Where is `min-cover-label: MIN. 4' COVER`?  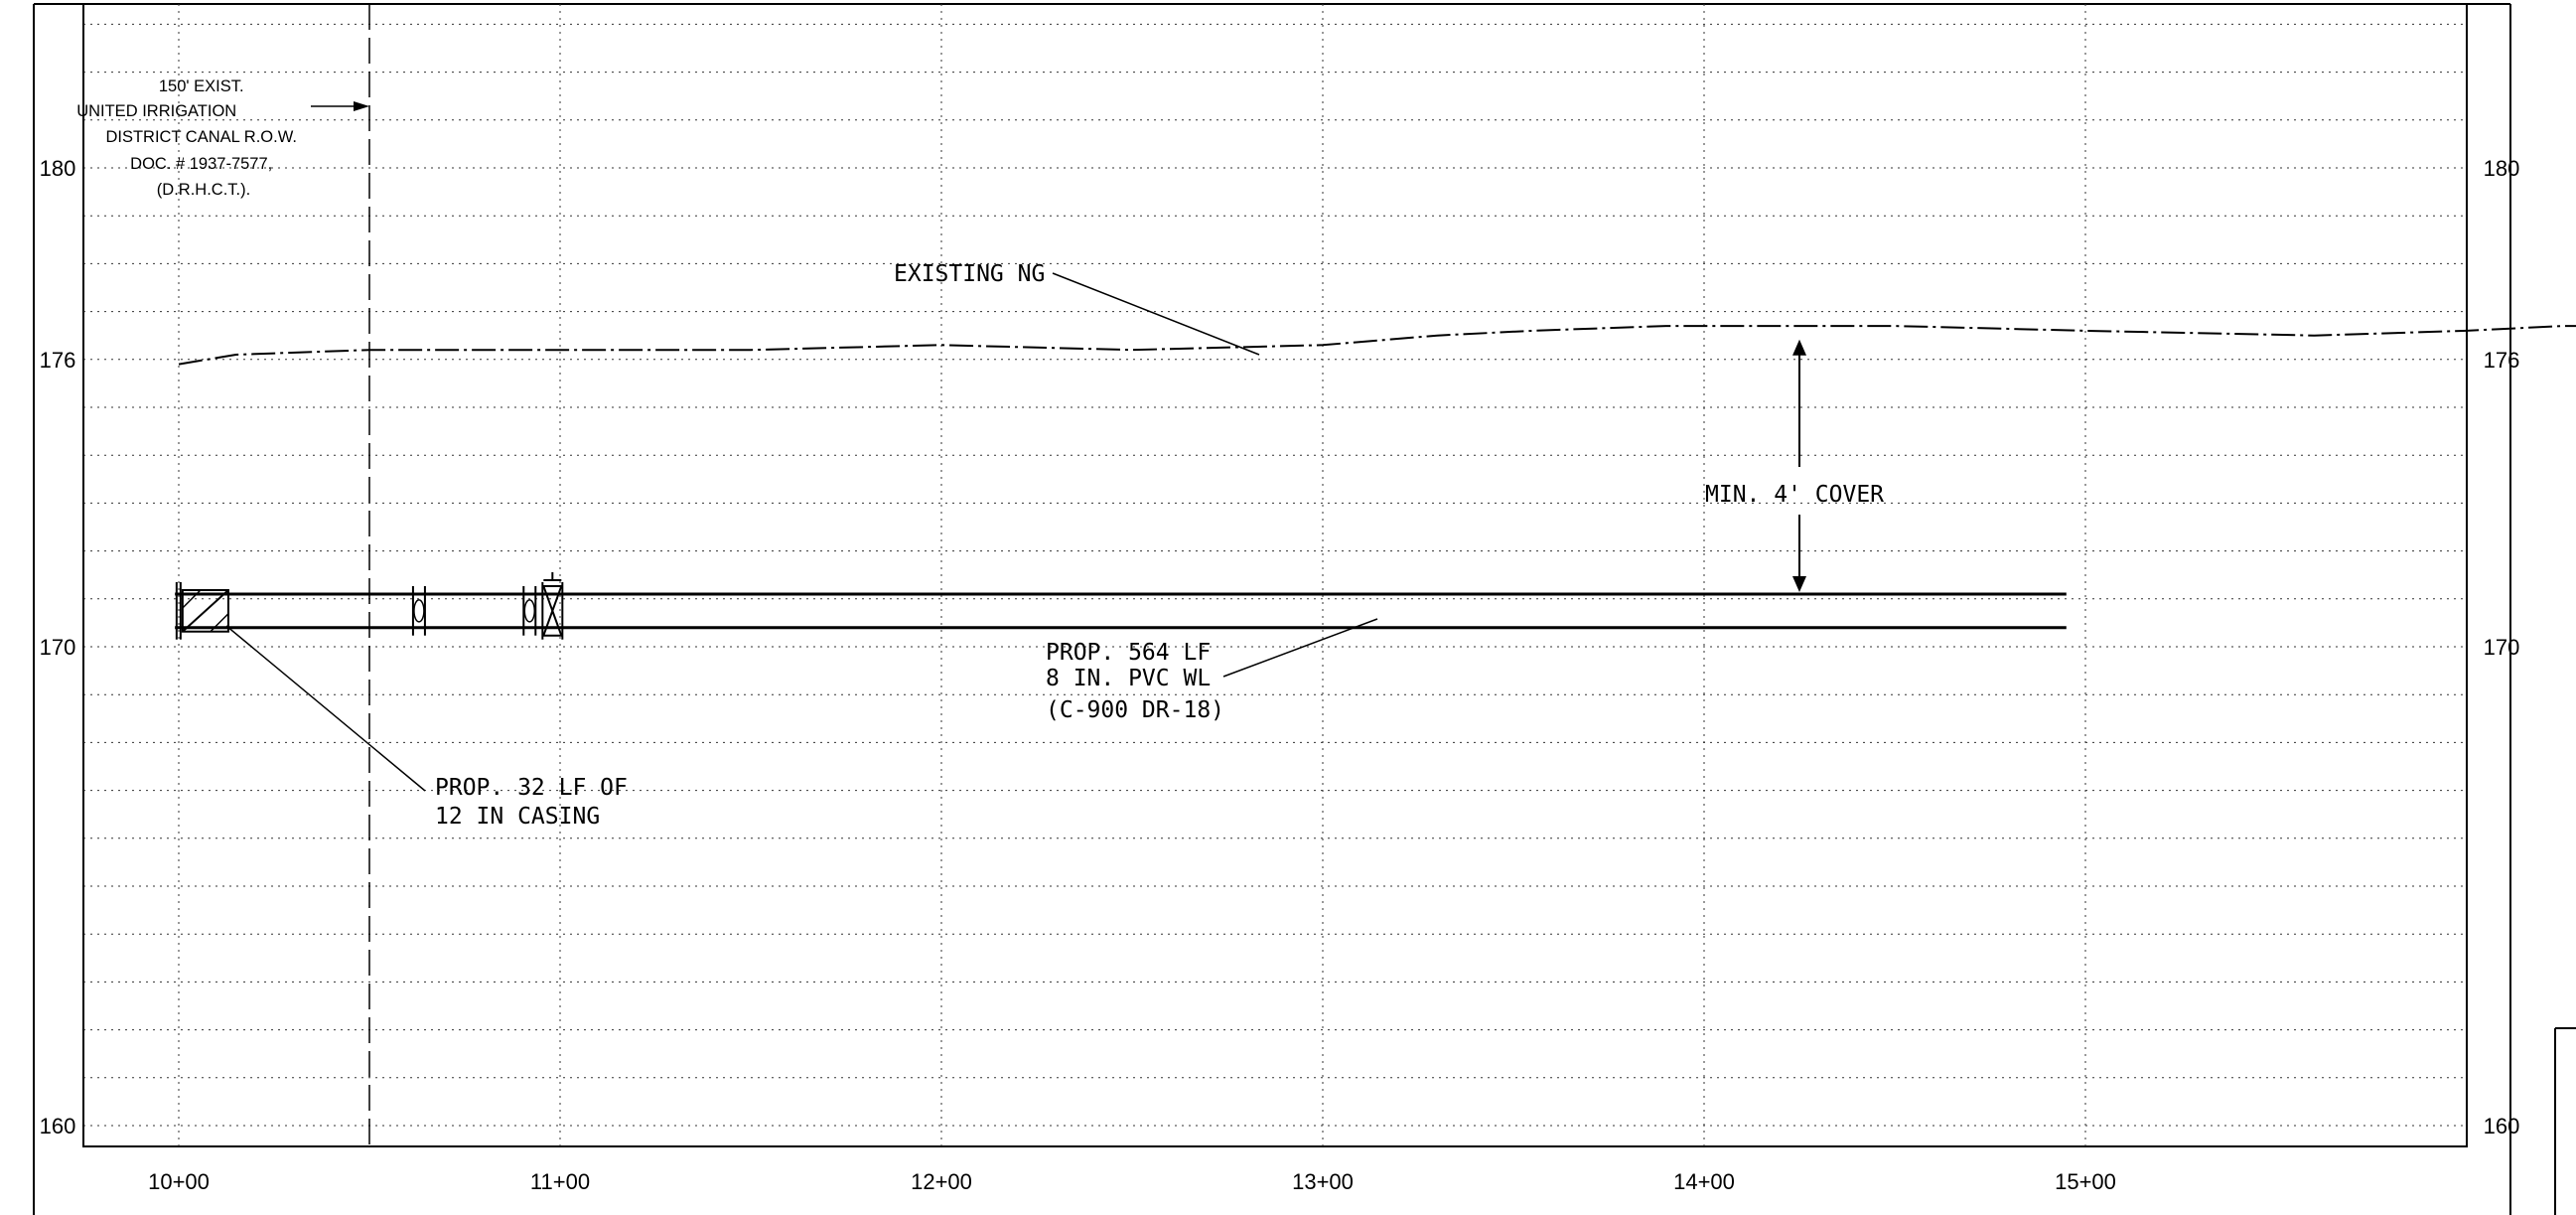
min-cover-label: MIN. 4' COVER is located at coordinates (1795, 495).